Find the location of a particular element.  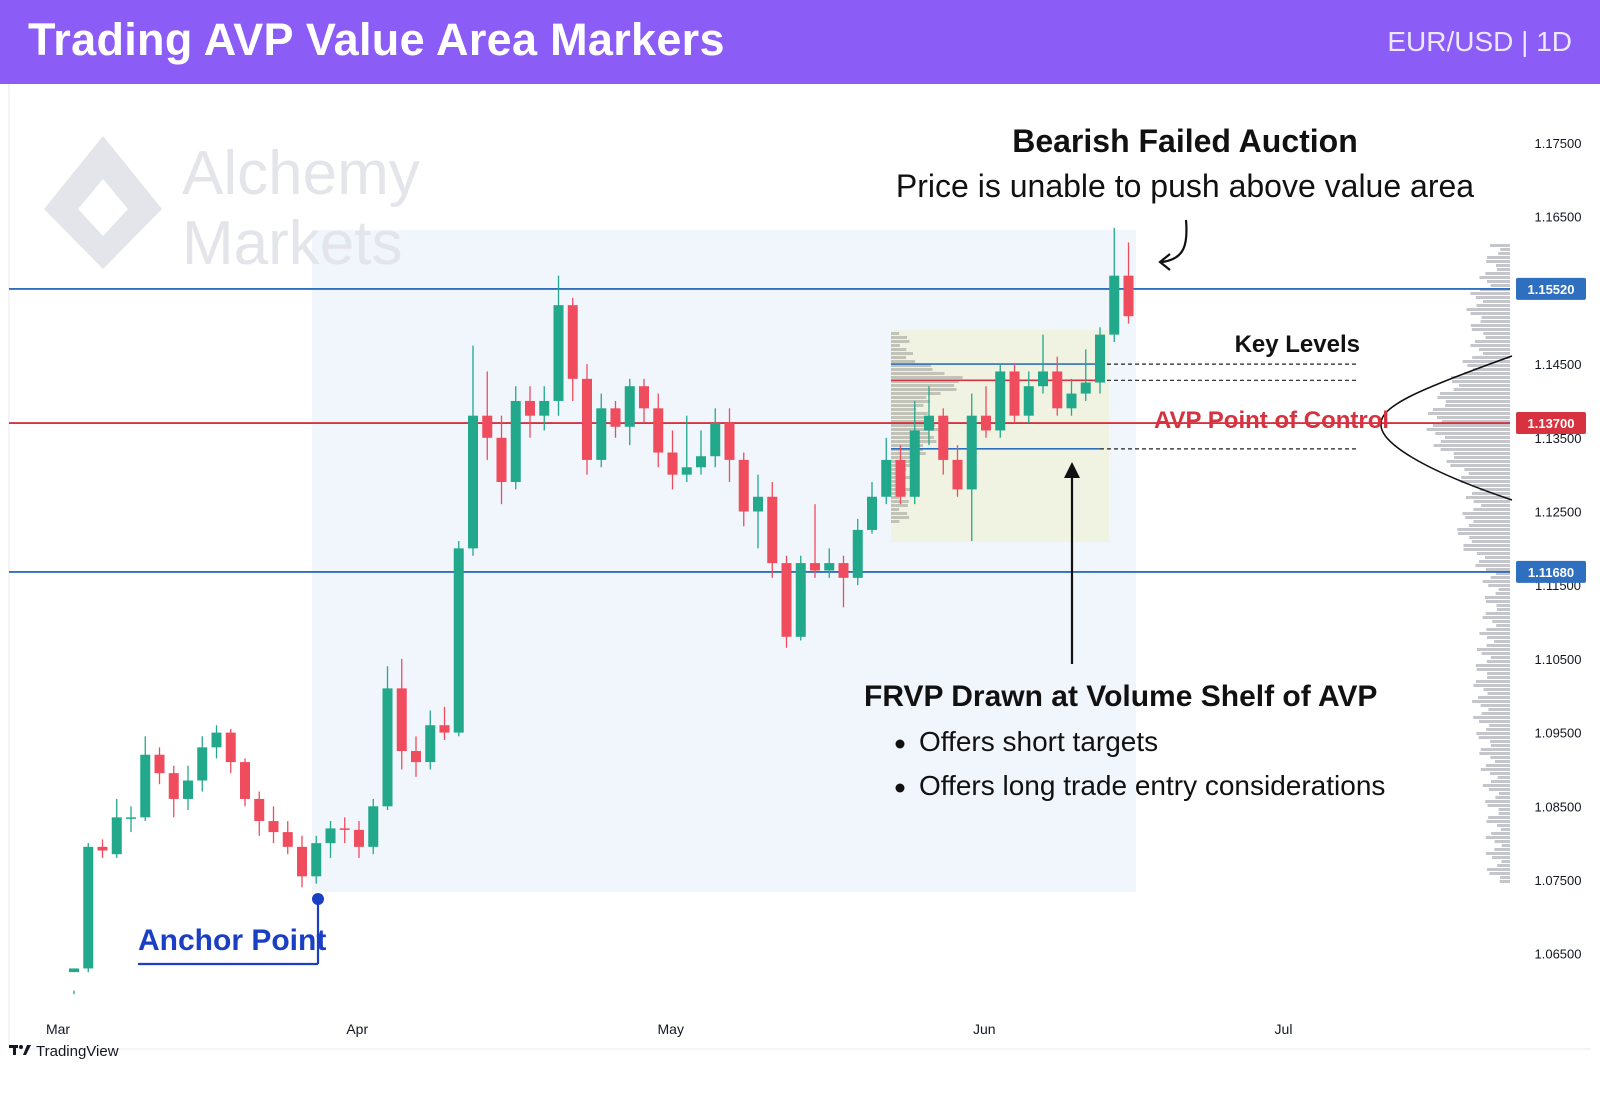

bullet-icon is located at coordinates (900, 744).